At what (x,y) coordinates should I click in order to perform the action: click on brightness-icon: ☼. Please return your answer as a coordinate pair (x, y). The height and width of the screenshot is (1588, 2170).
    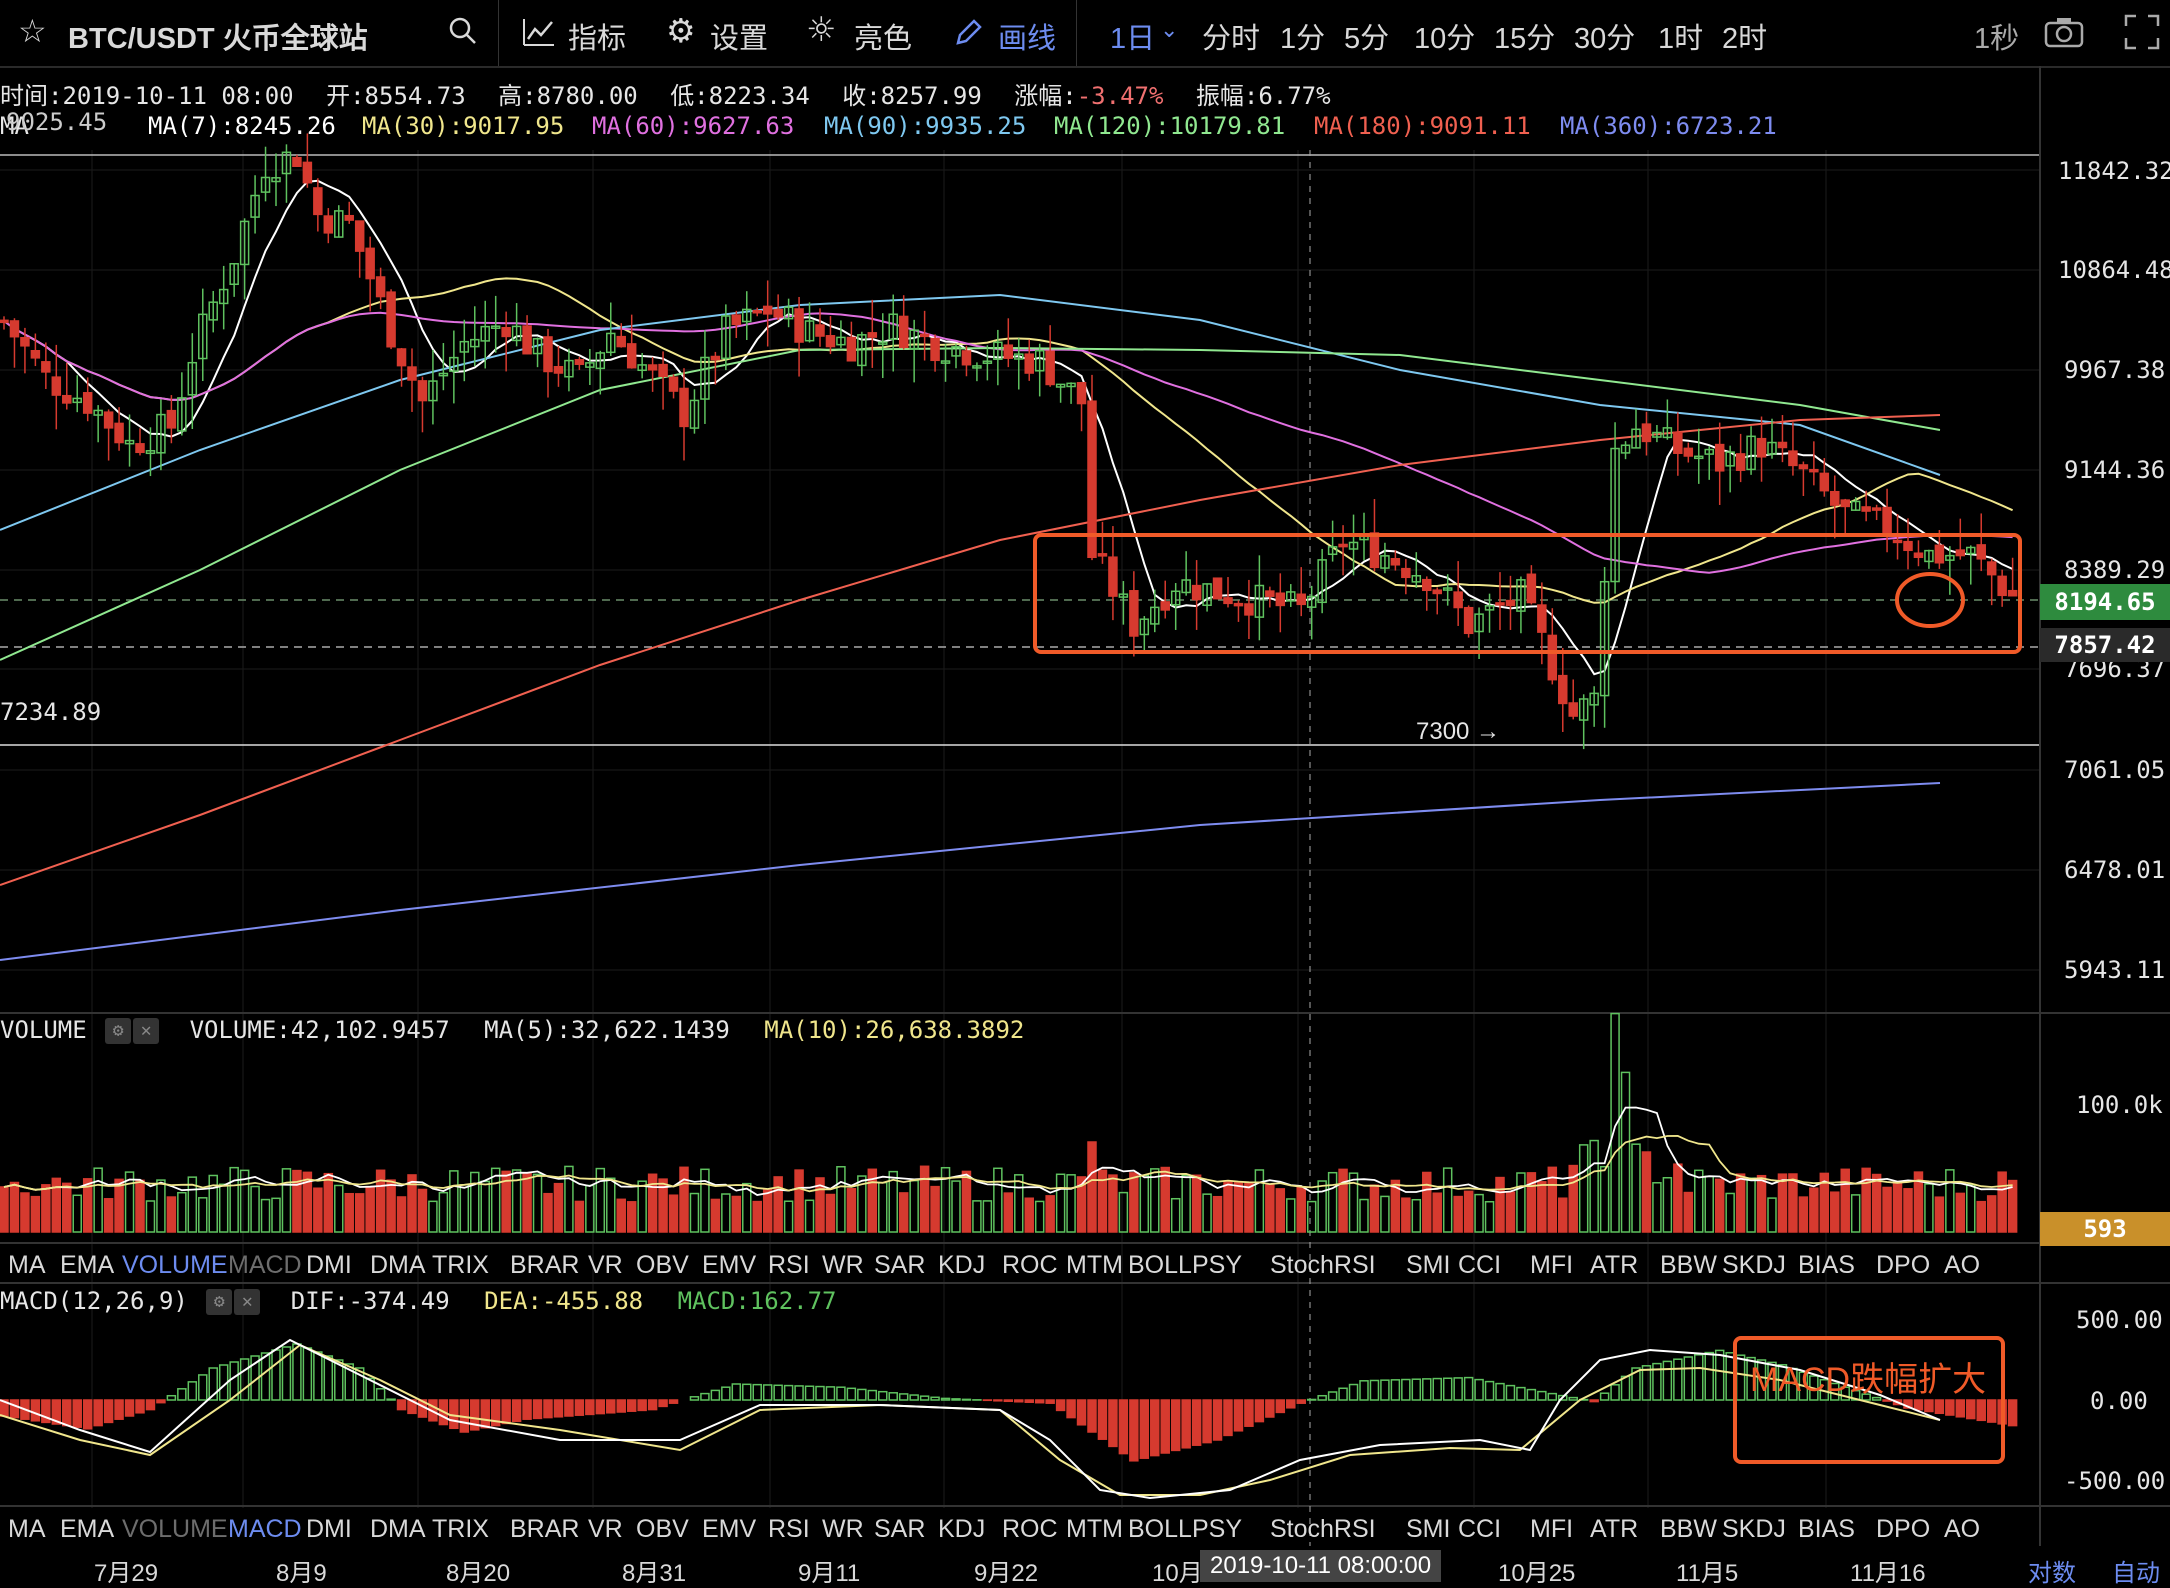
    Looking at the image, I should click on (821, 30).